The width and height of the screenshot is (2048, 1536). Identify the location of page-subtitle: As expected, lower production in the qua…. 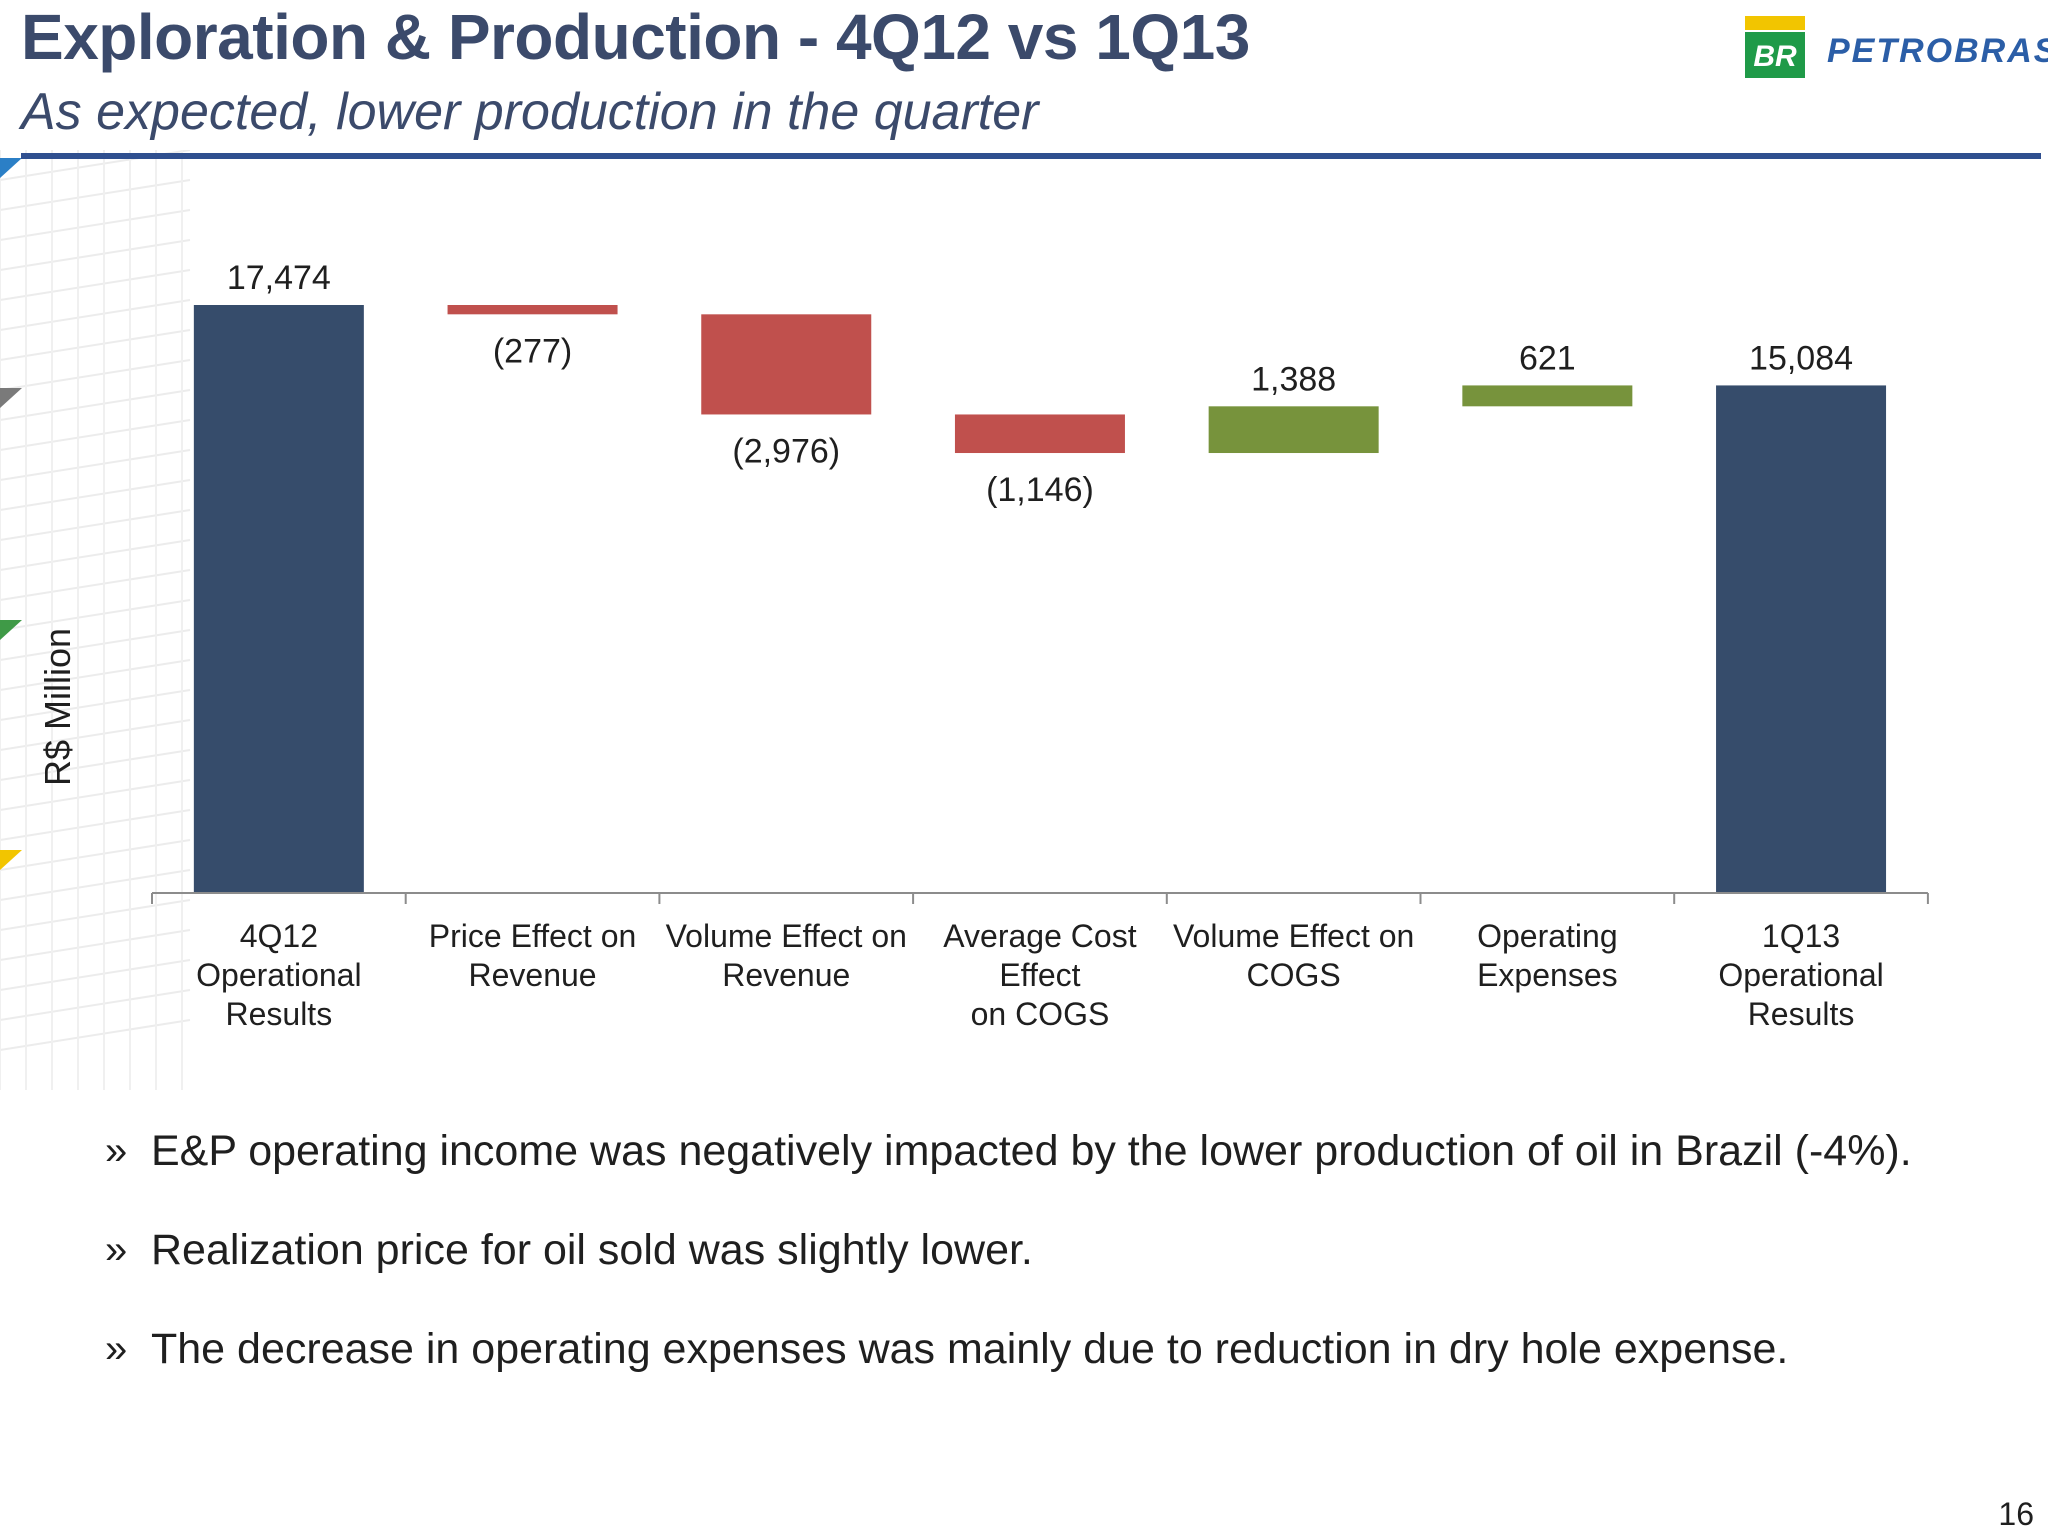
(530, 112).